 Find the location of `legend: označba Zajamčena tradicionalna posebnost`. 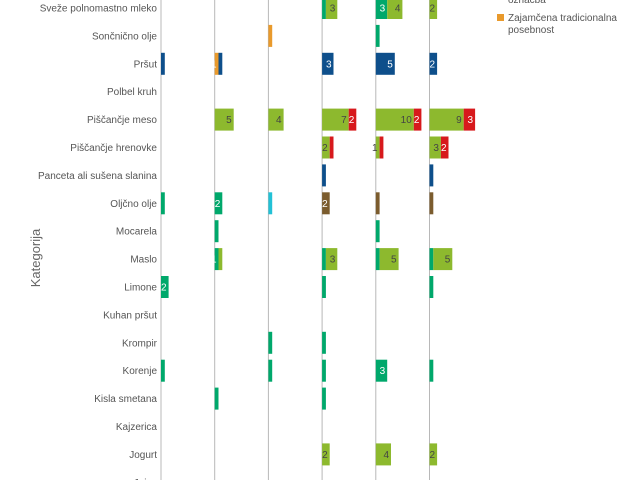

legend: označba Zajamčena tradicionalna posebnost is located at coordinates (557, 18).